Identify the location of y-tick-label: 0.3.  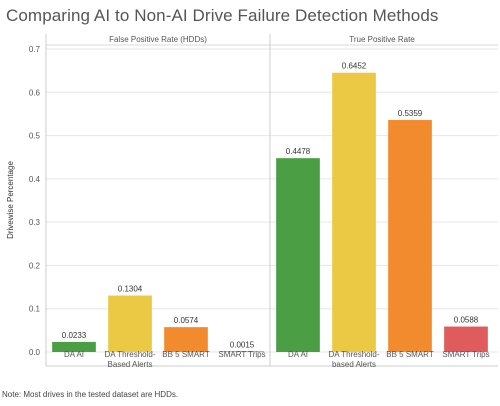
(35, 222).